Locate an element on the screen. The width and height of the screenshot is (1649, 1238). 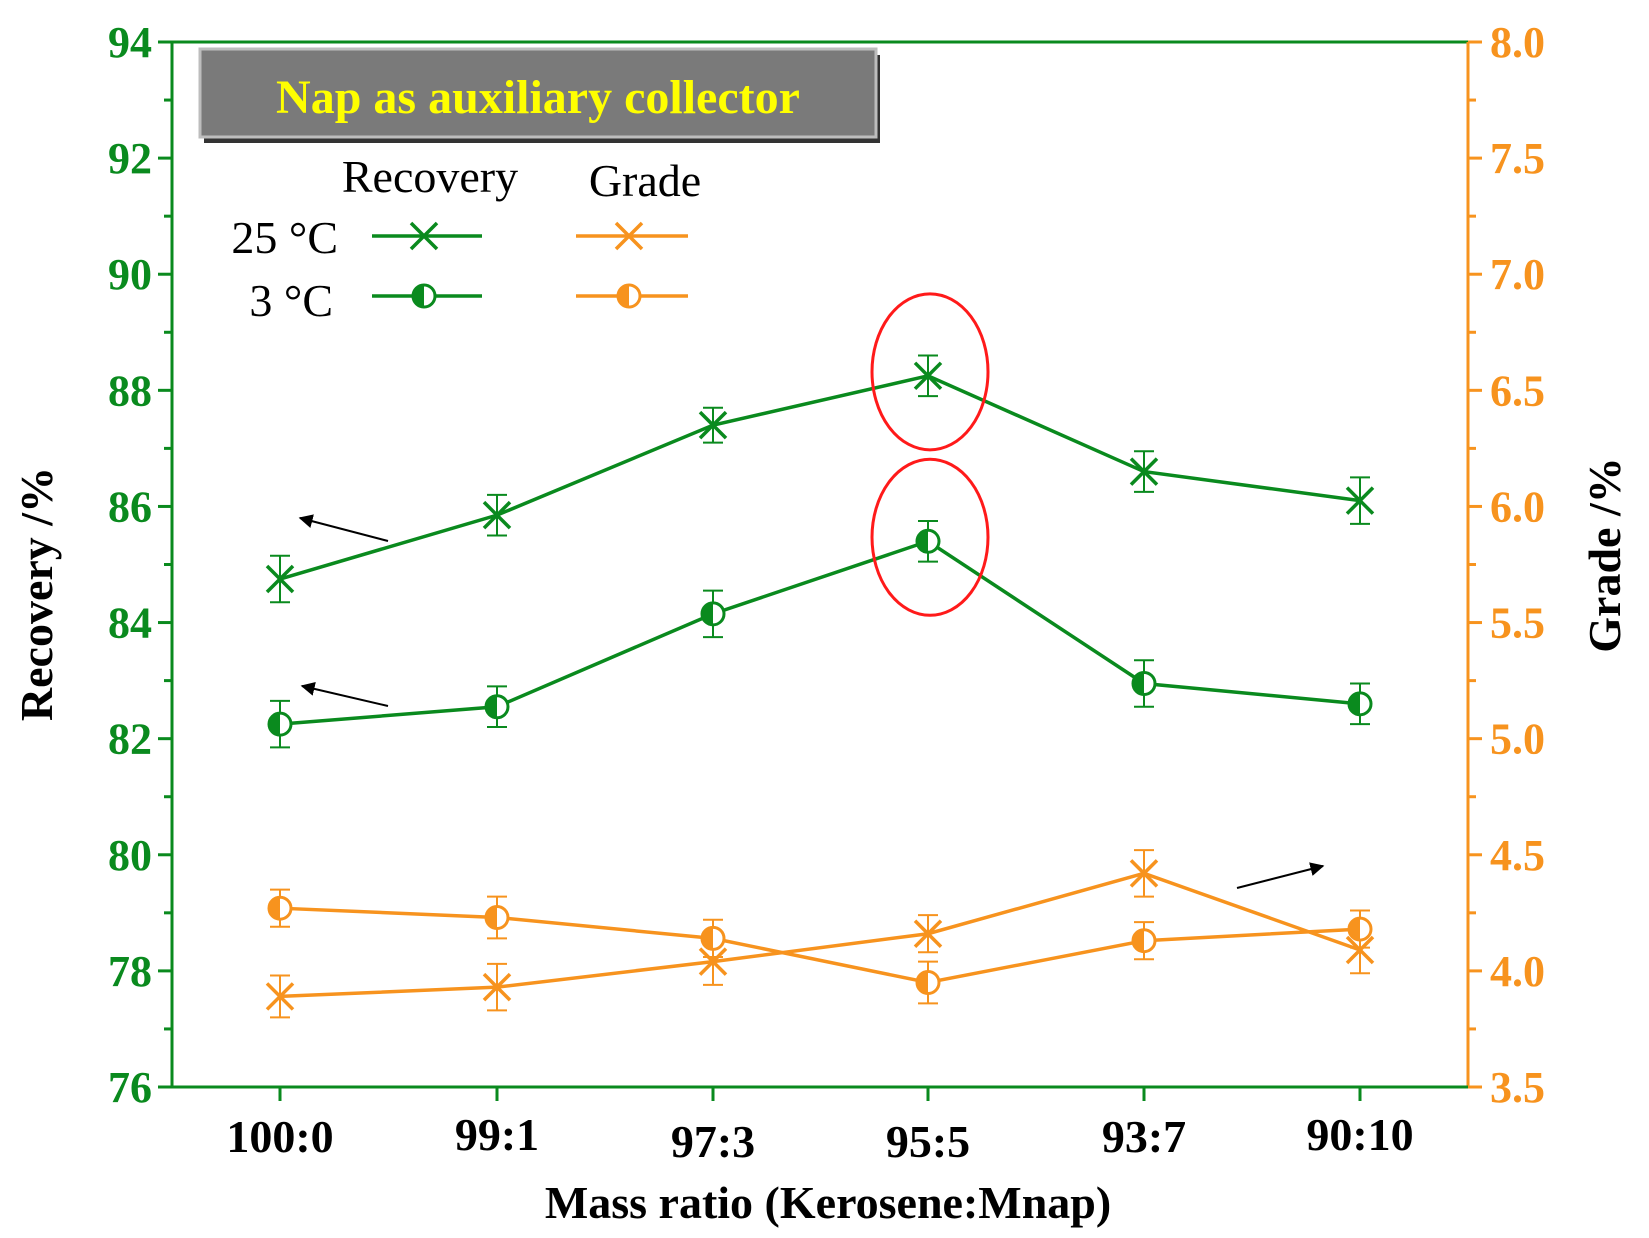
x-tick-label: 95:5 is located at coordinates (928, 1141).